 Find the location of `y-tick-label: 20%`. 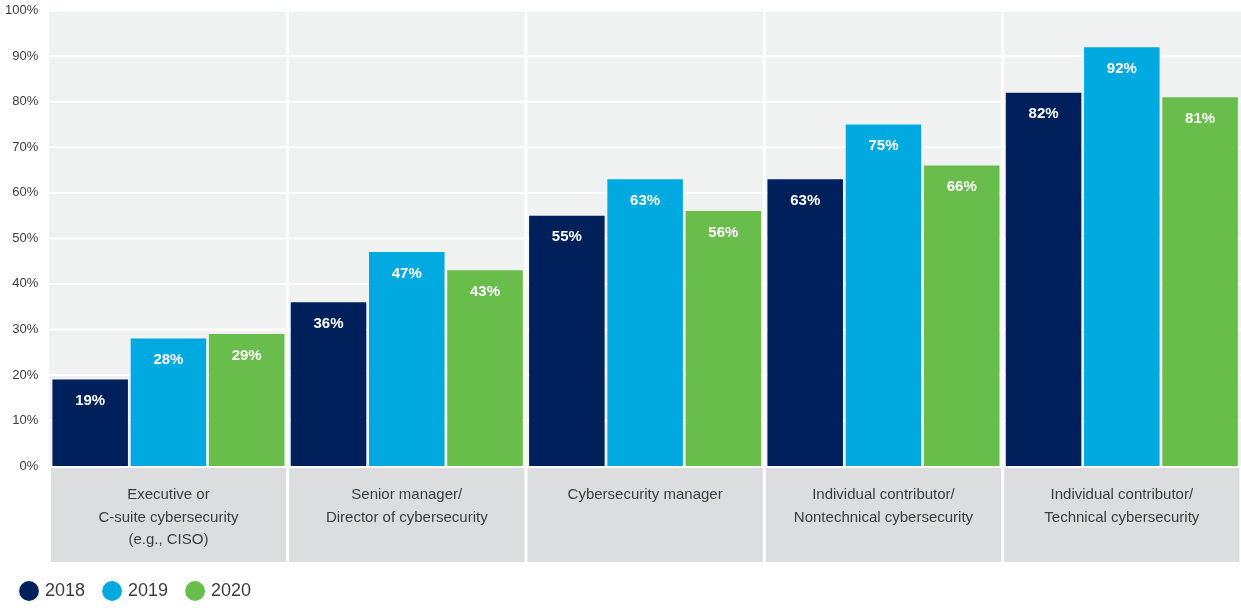

y-tick-label: 20% is located at coordinates (25, 374).